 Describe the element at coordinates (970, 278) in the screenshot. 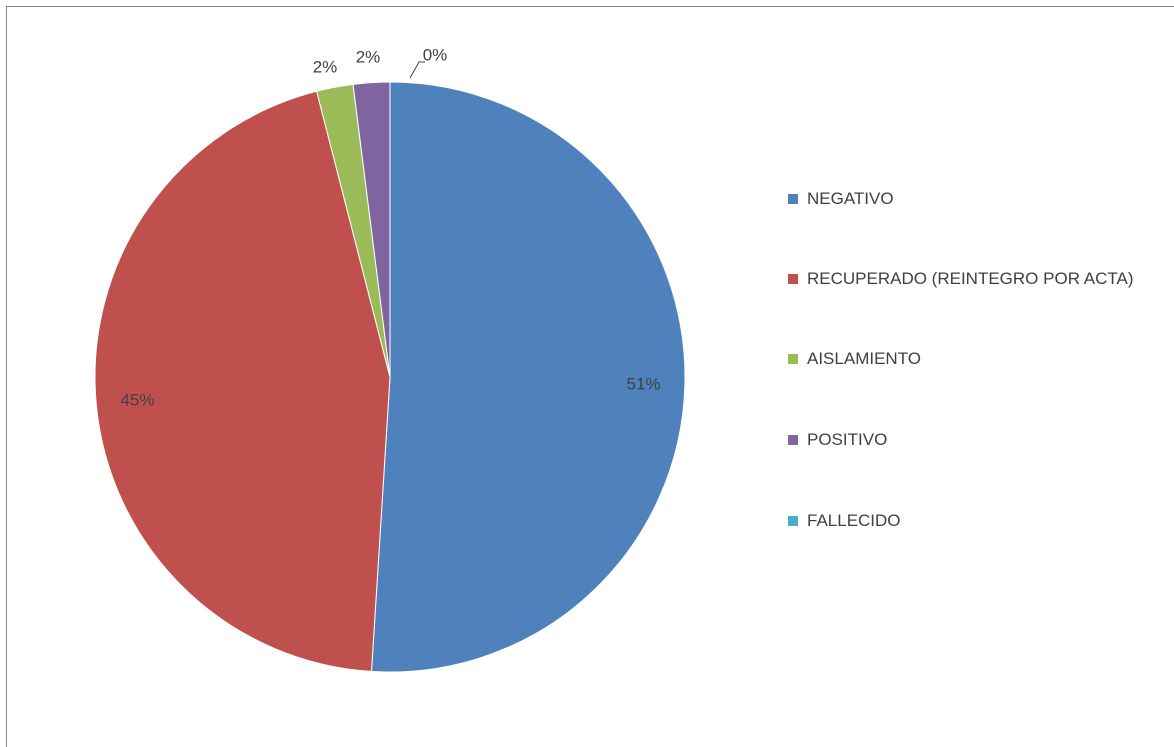

I see `legend-label: RECUPERADO (REINTEGRO POR ACTA)` at that location.